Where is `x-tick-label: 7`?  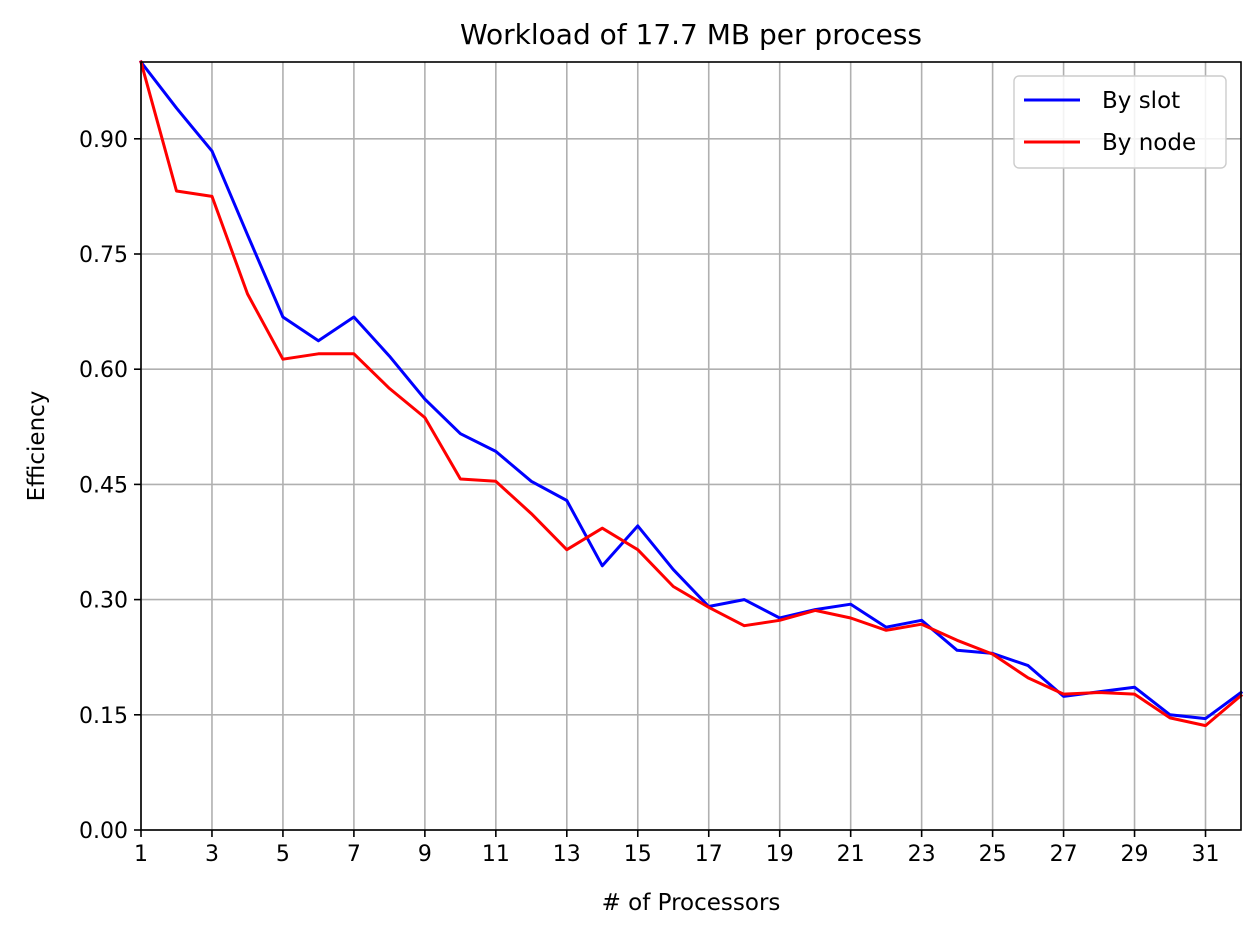 x-tick-label: 7 is located at coordinates (354, 854).